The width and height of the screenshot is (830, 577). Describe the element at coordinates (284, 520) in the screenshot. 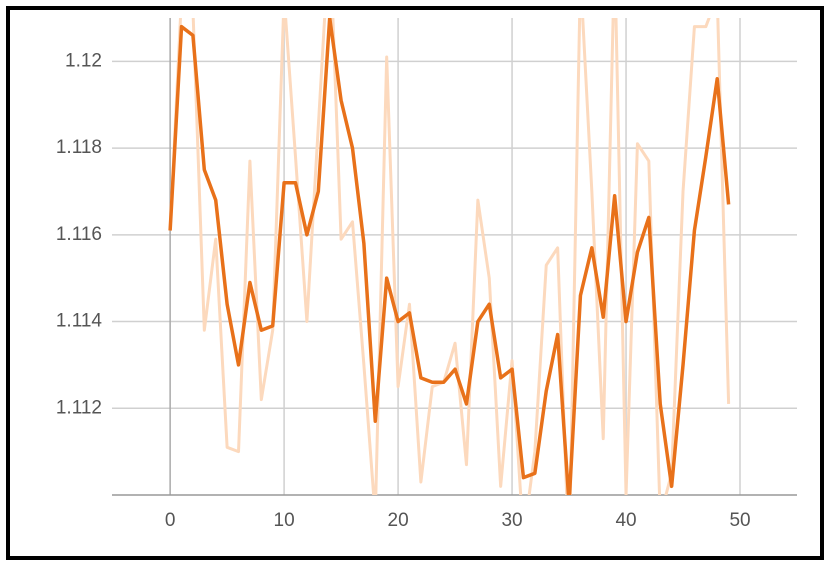

I see `x-tick-label: 10` at that location.